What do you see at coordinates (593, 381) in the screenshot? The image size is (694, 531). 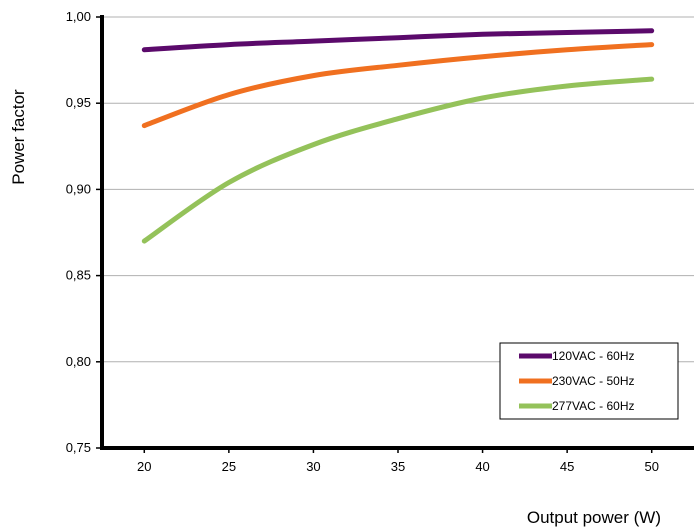 I see `legend-entry: 230VAC - 50Hz` at bounding box center [593, 381].